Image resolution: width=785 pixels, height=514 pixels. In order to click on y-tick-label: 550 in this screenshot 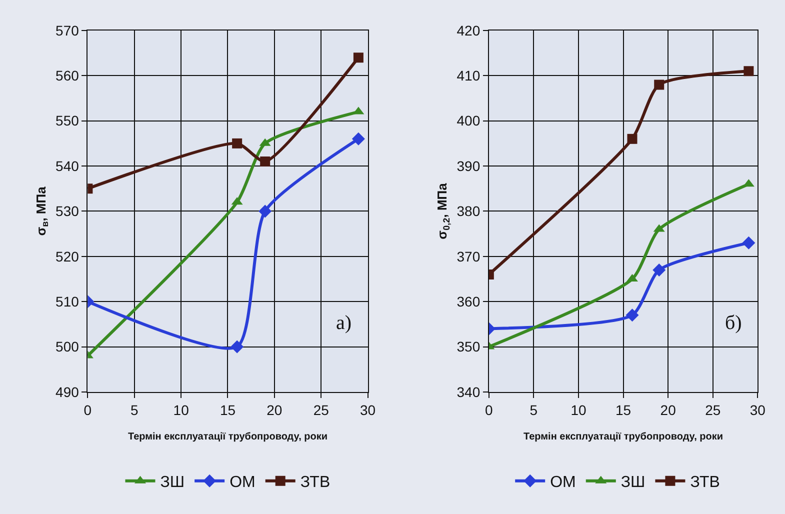, I will do `click(68, 120)`.